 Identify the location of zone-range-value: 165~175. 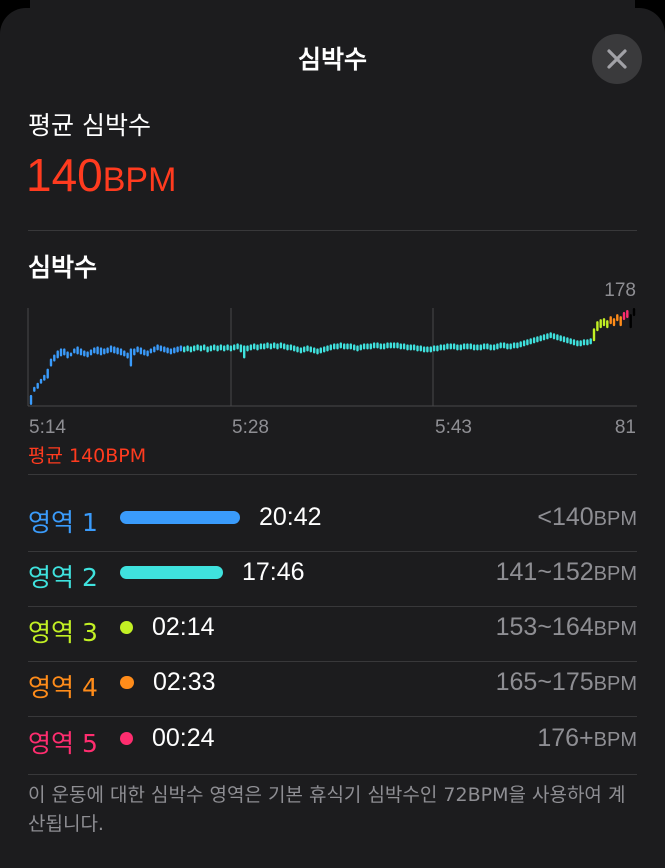
(544, 682).